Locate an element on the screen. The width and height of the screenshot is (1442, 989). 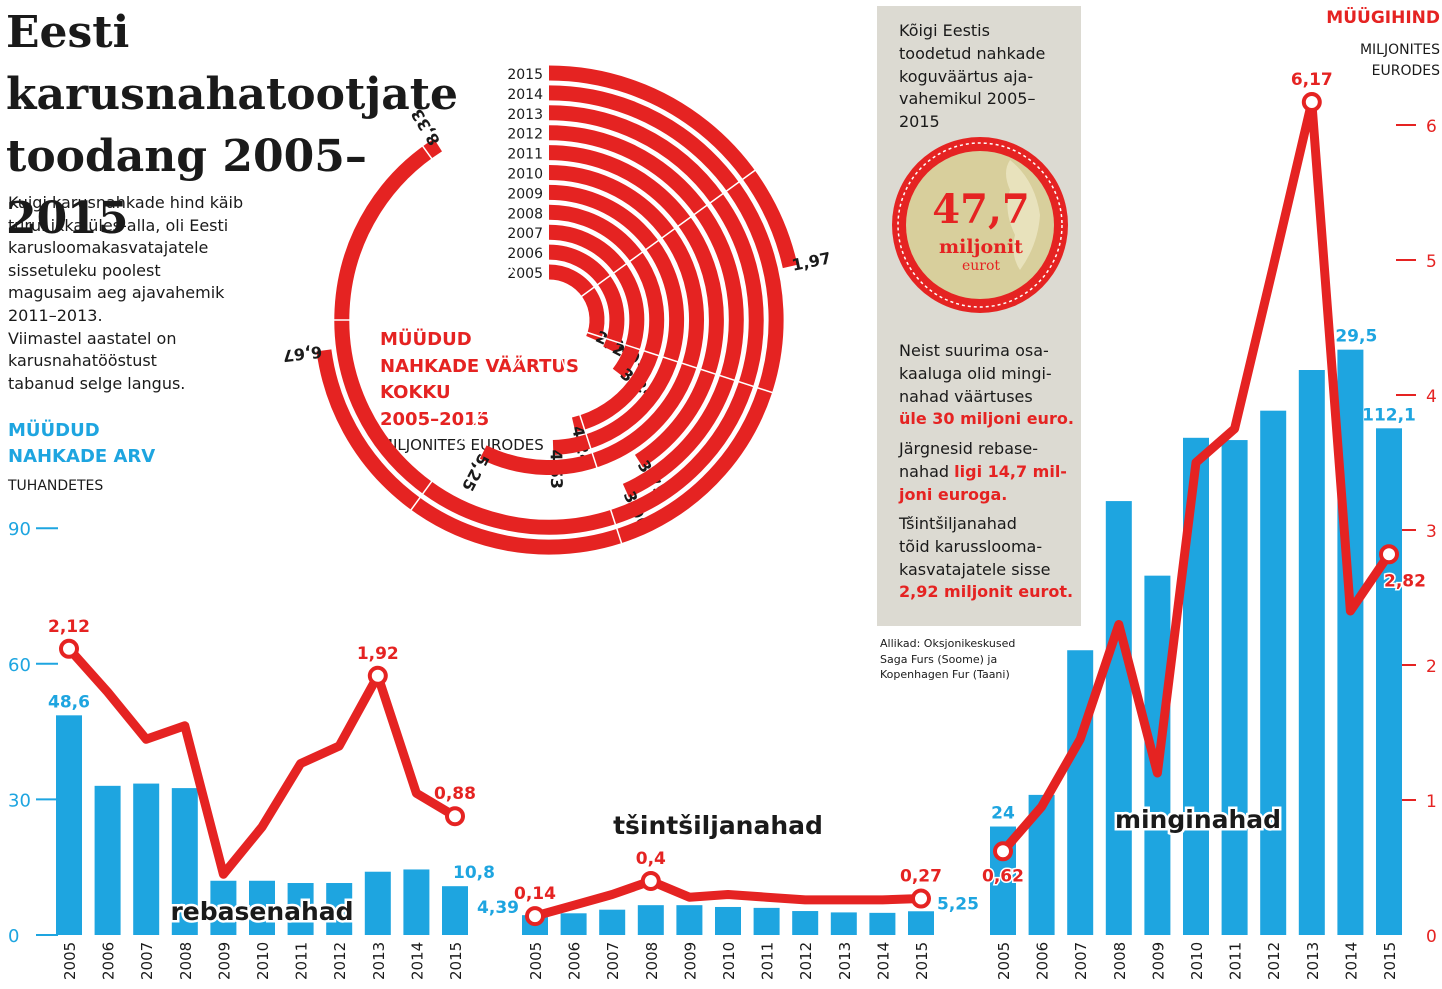
info-line: tõid karusslooma- is located at coordinates (971, 546).